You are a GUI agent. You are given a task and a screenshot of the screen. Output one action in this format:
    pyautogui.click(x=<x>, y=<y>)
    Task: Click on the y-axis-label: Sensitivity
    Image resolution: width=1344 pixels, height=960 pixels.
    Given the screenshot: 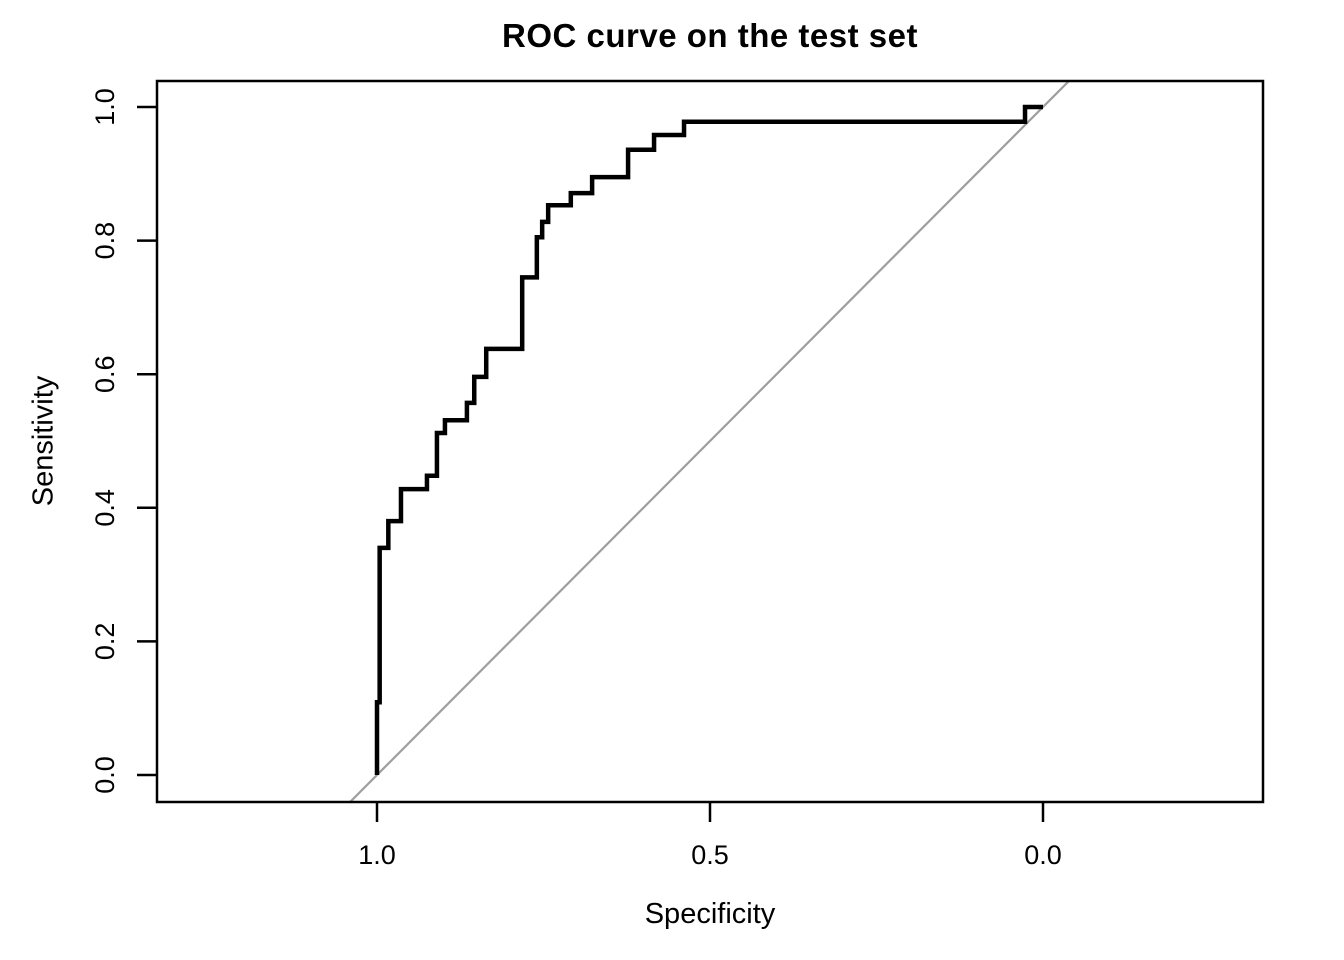 What is the action you would take?
    pyautogui.click(x=43, y=441)
    